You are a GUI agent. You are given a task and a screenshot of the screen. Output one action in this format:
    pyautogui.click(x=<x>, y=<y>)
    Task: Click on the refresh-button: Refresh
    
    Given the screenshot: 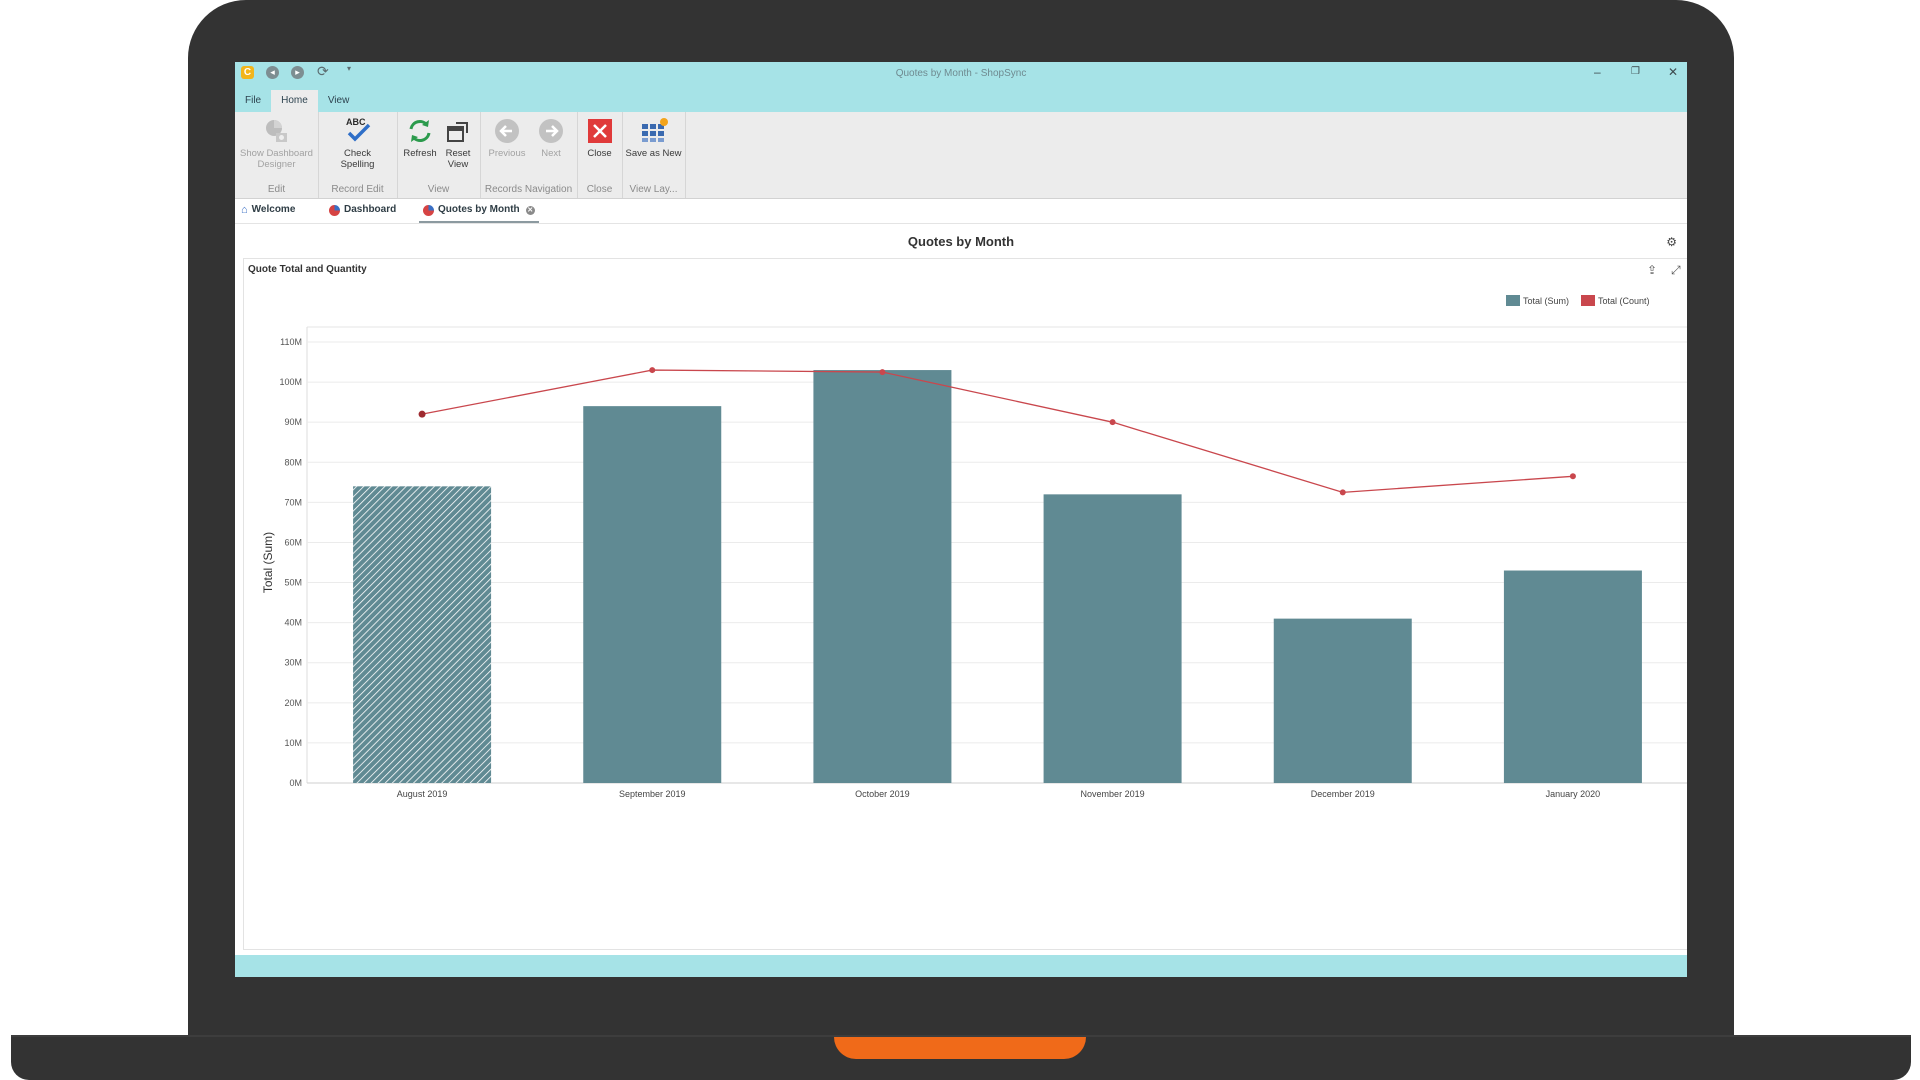 What is the action you would take?
    pyautogui.click(x=420, y=137)
    